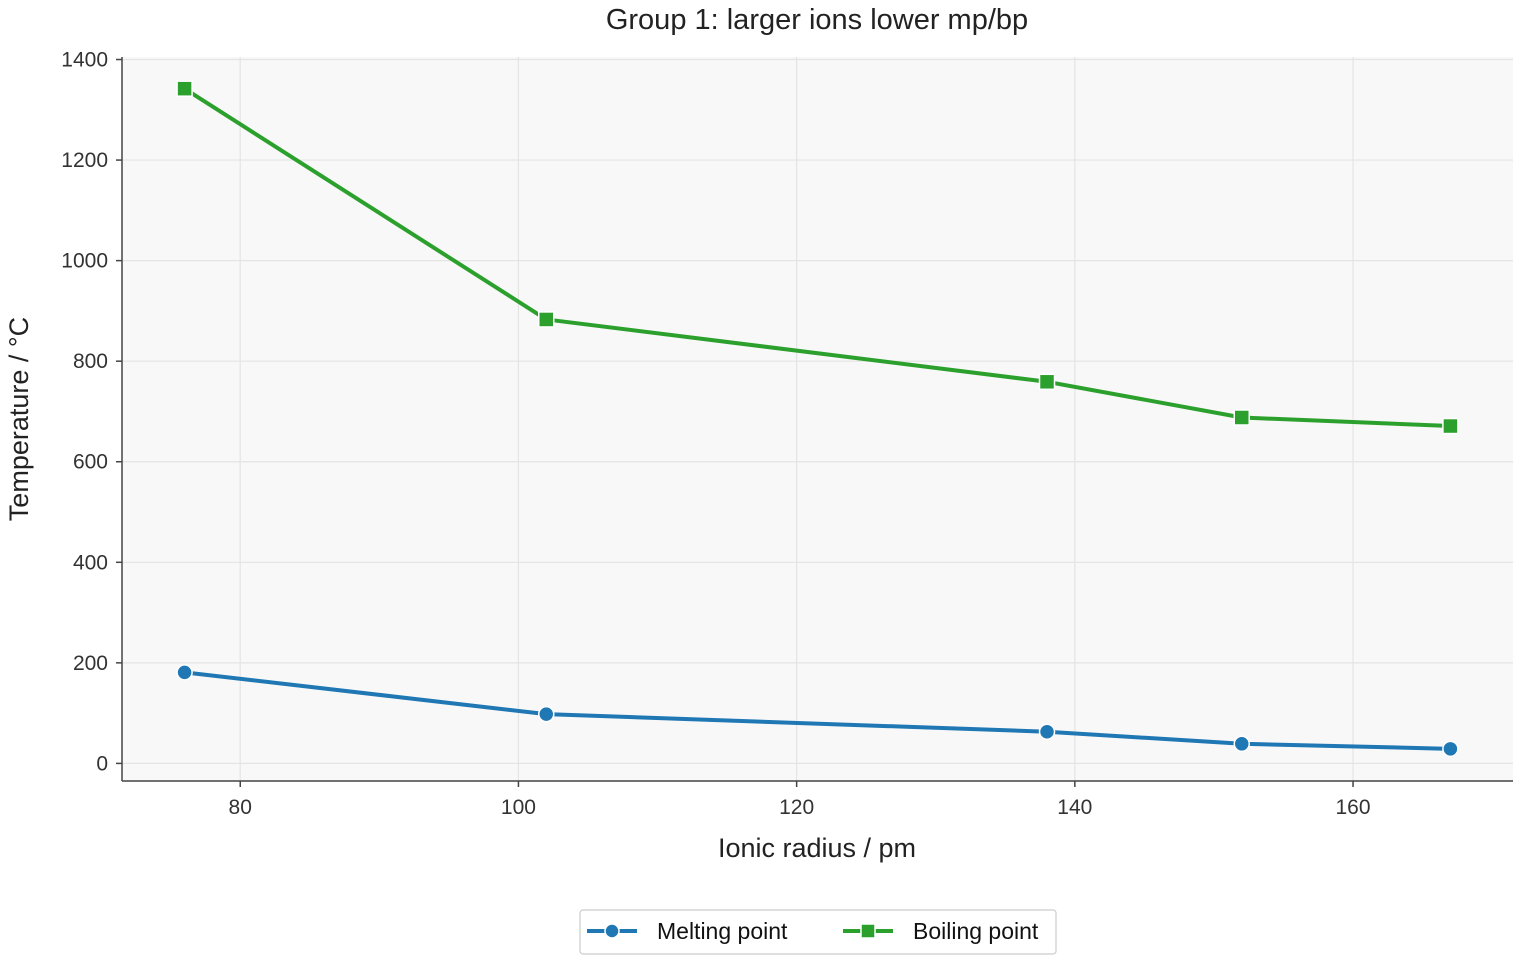  Describe the element at coordinates (976, 931) in the screenshot. I see `legend-label-boiling: Boiling point` at that location.